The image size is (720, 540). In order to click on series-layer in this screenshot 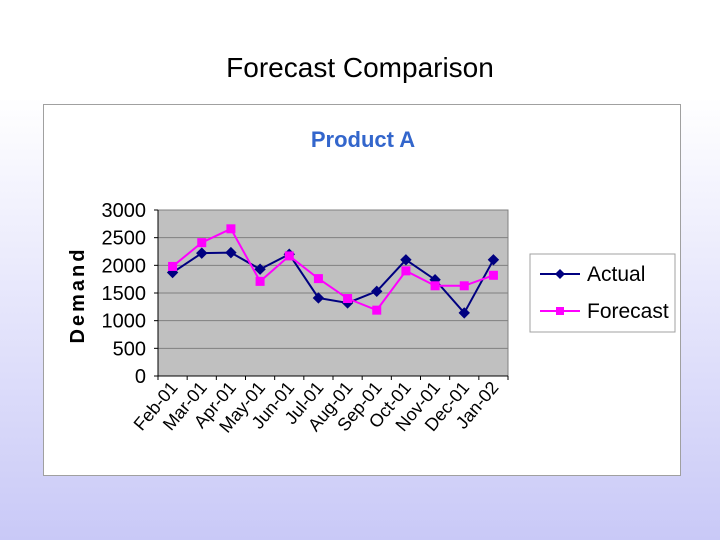, I will do `click(333, 271)`.